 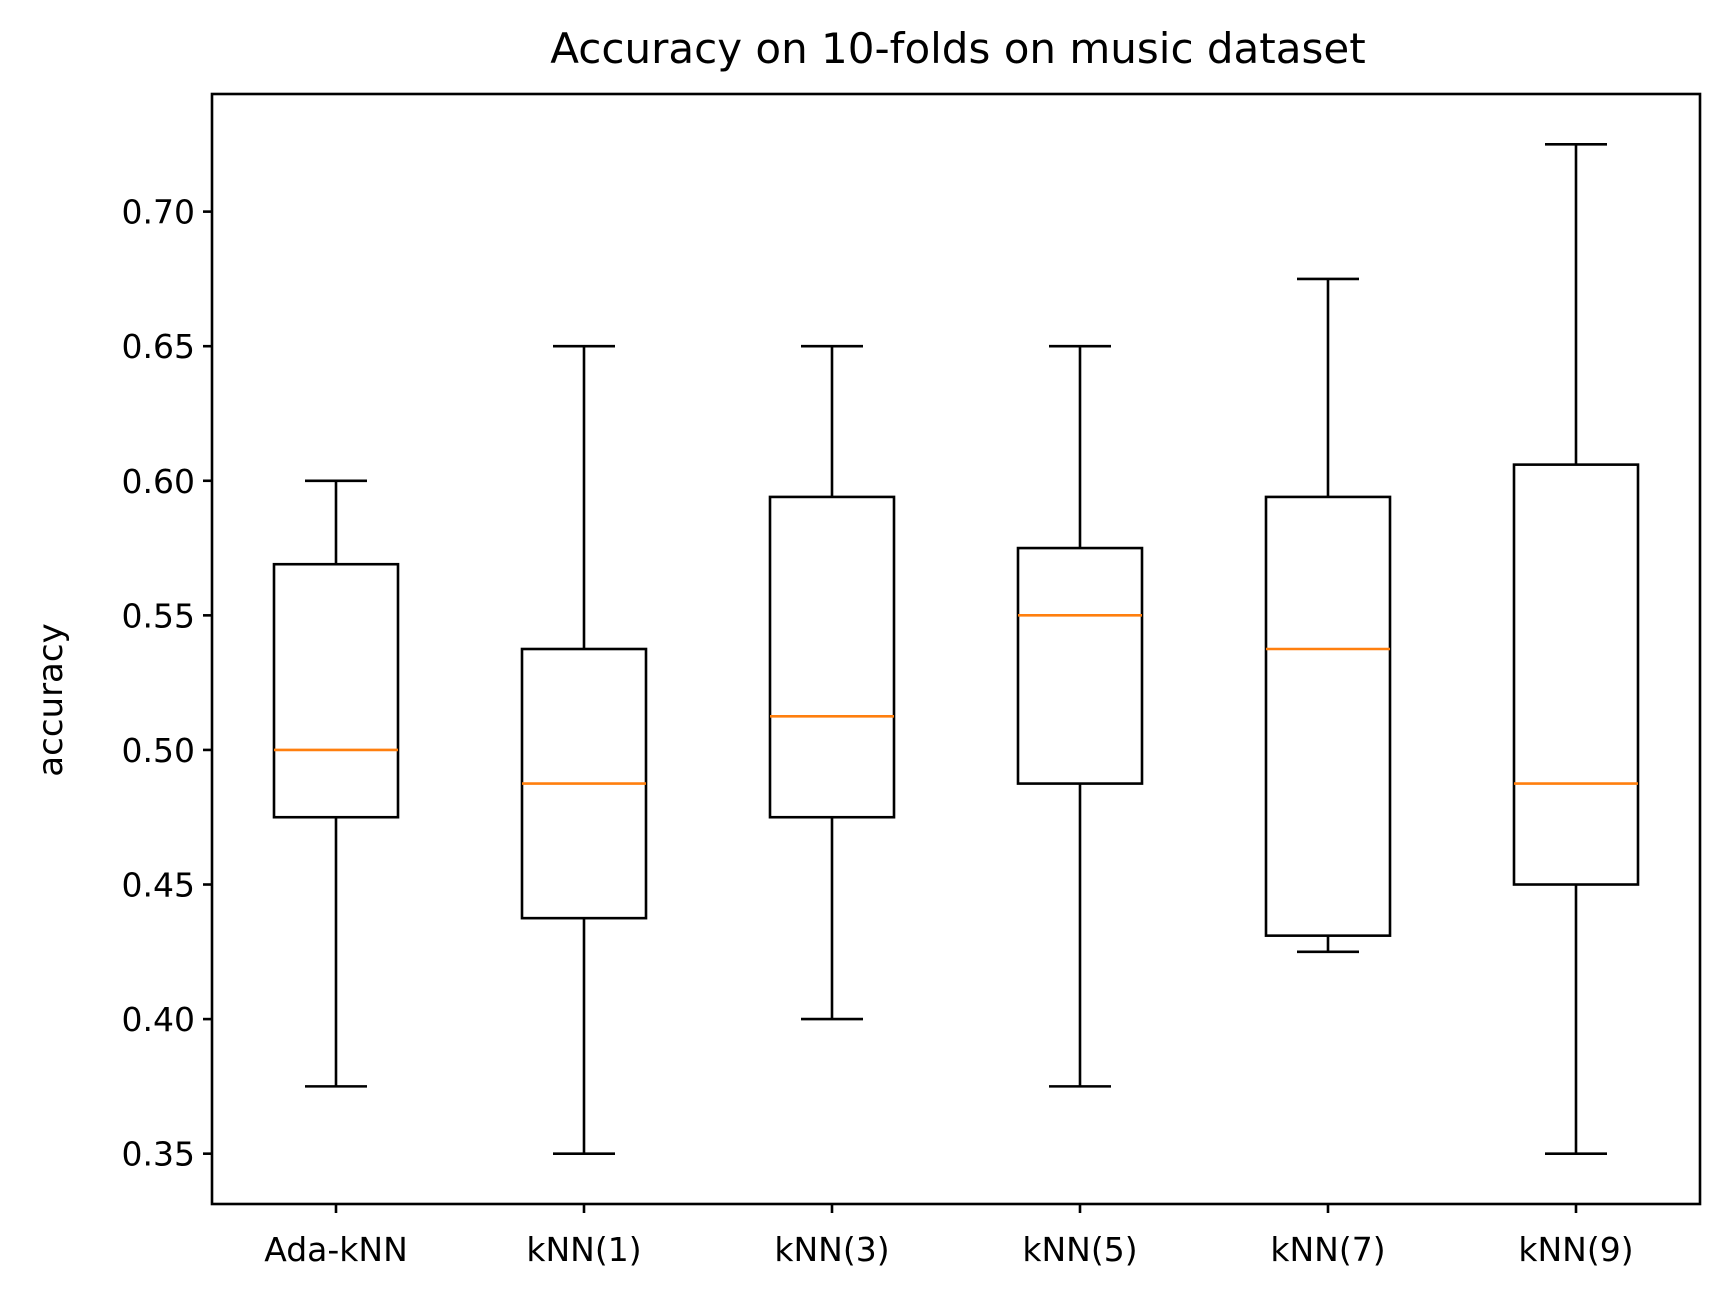 What do you see at coordinates (158, 1154) in the screenshot?
I see `y-tick-label: 0.35` at bounding box center [158, 1154].